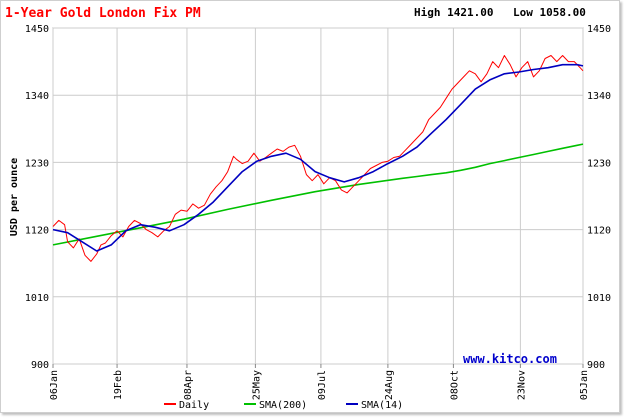 Image resolution: width=624 pixels, height=419 pixels. I want to click on y-tick-label-right: 1340, so click(599, 96).